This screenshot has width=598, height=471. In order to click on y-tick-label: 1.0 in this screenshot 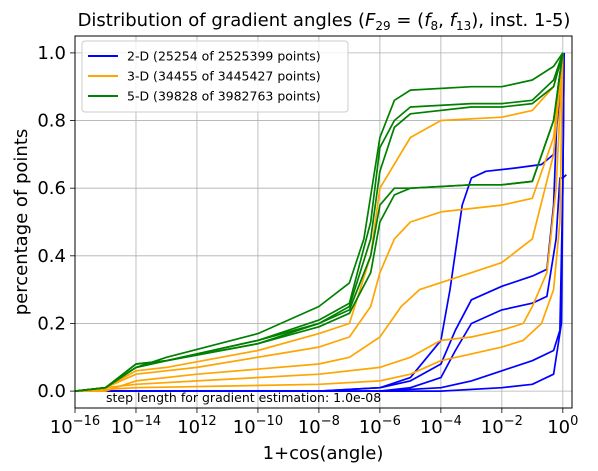, I will do `click(51, 53)`.